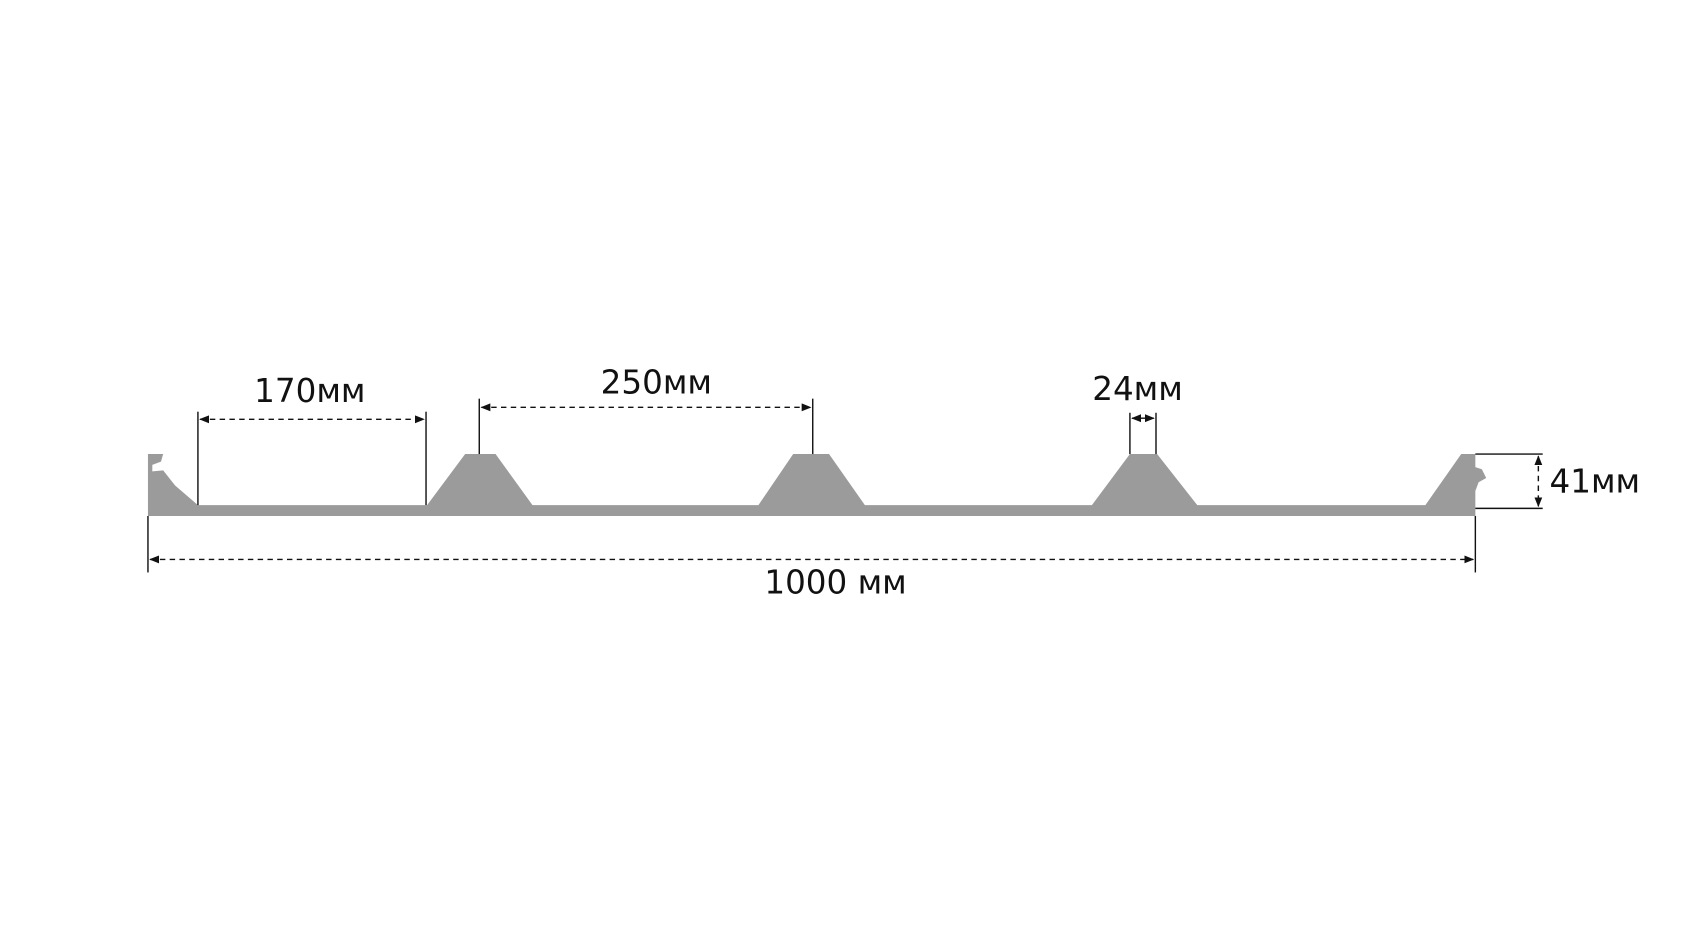  I want to click on dim-label: 170мм, so click(309, 391).